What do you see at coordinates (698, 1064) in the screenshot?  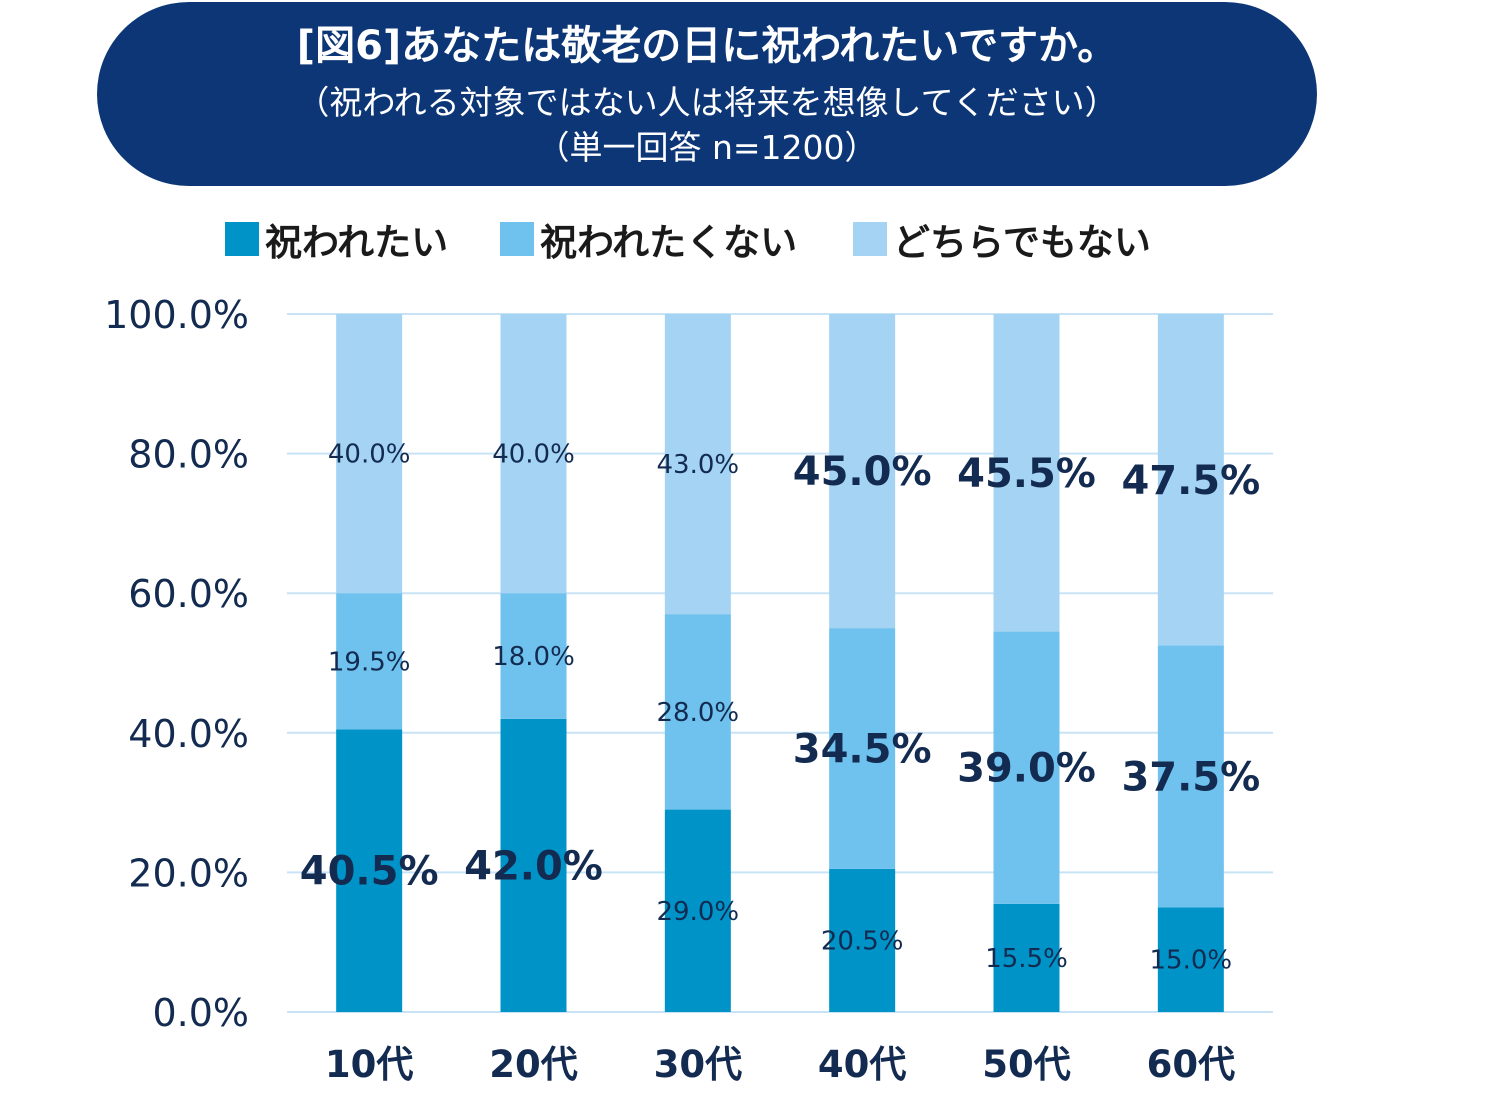 I see `x-tick-label: 30代` at bounding box center [698, 1064].